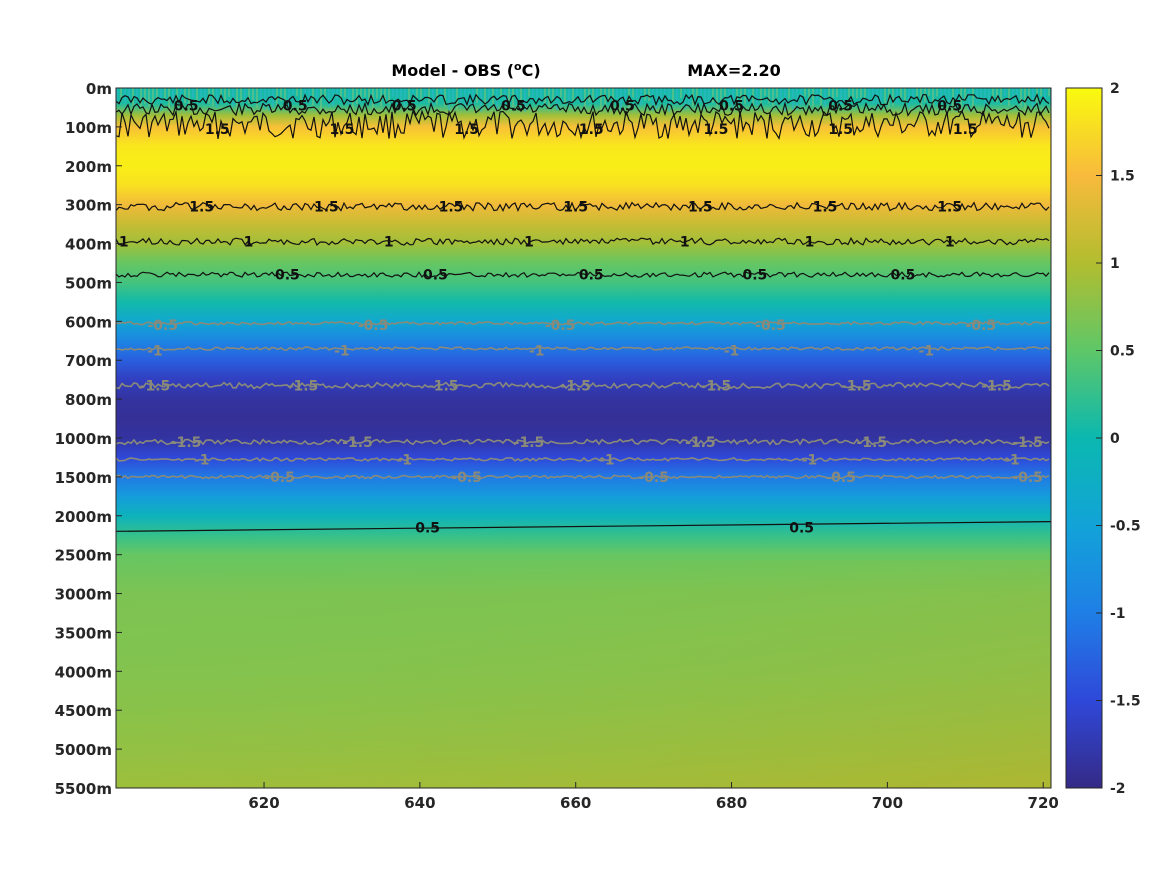 The image size is (1167, 875). Describe the element at coordinates (83, 517) in the screenshot. I see `y-tick-label: 2000m` at that location.